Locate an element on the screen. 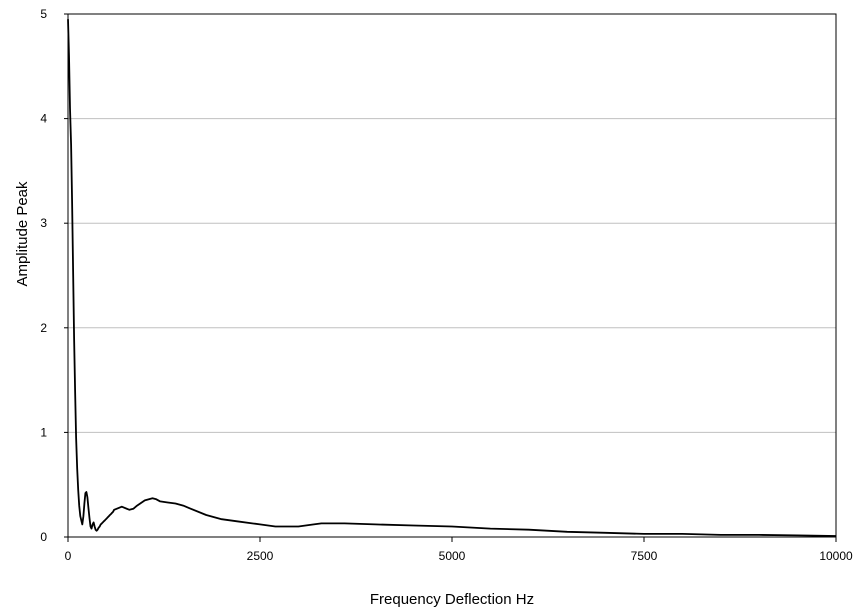  x-tick-label: 2500 is located at coordinates (260, 556).